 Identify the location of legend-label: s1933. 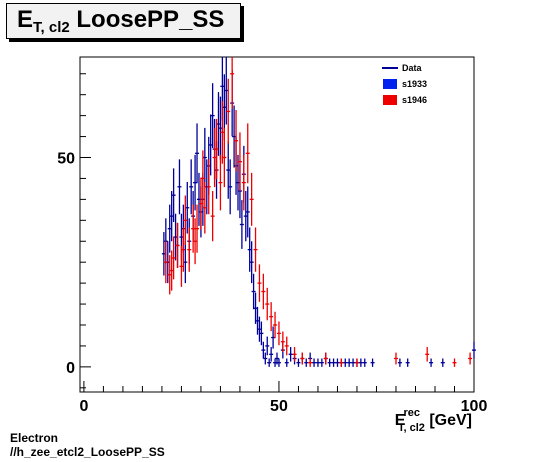
(414, 84).